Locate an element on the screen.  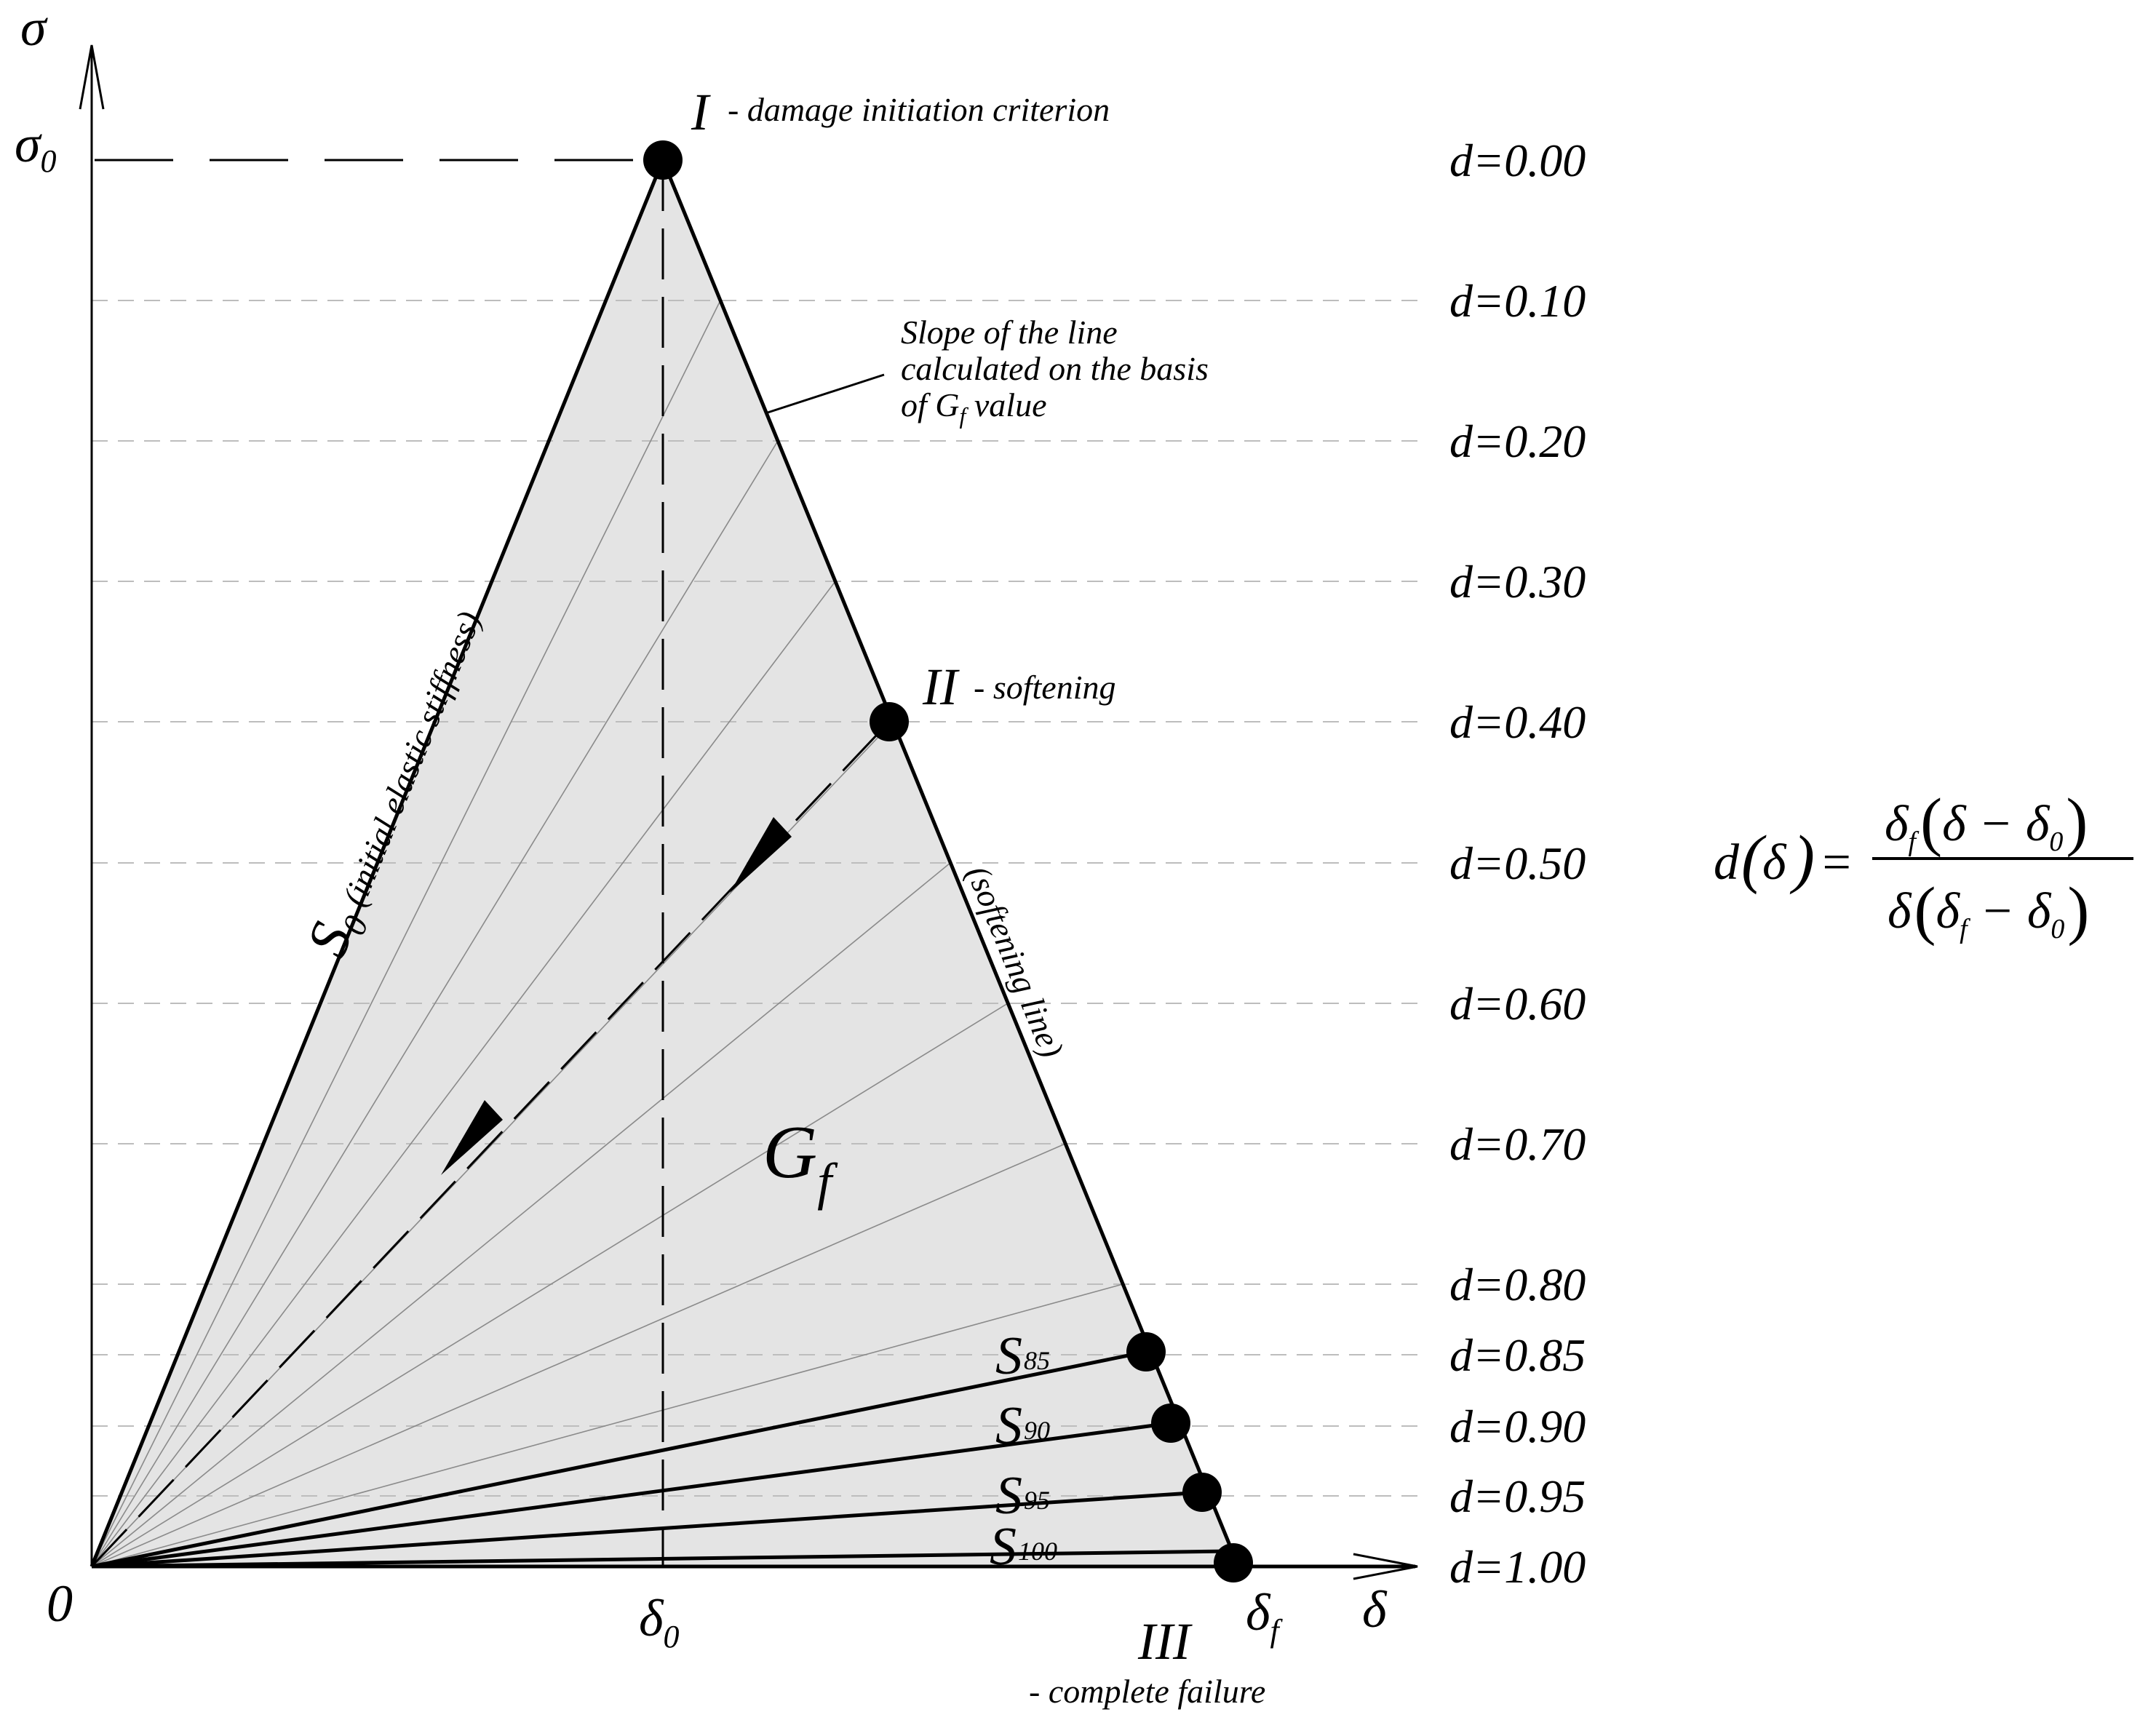
damage-formula: d ( δ ) = δf(δ − δ0) δ(δf − δ0) is located at coordinates (1924, 867).